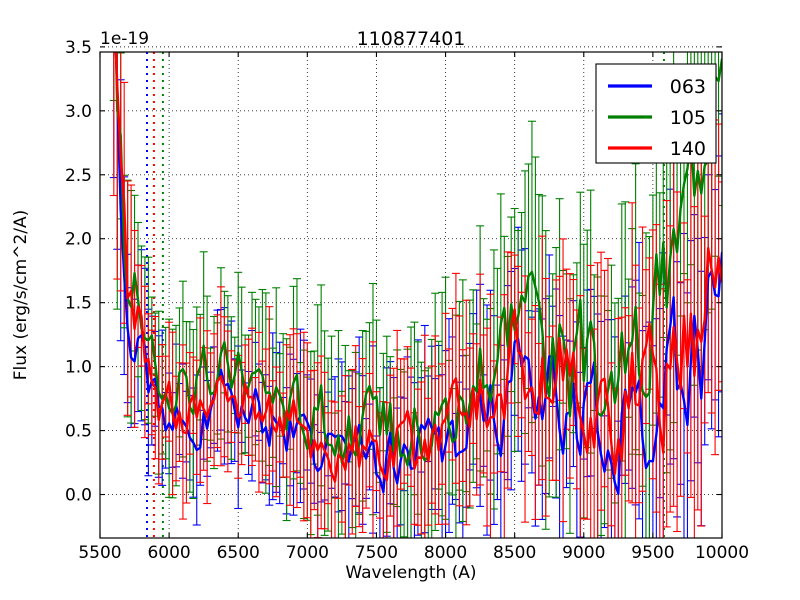 The width and height of the screenshot is (800, 600). What do you see at coordinates (238, 553) in the screenshot?
I see `x-tick-label: 6500` at bounding box center [238, 553].